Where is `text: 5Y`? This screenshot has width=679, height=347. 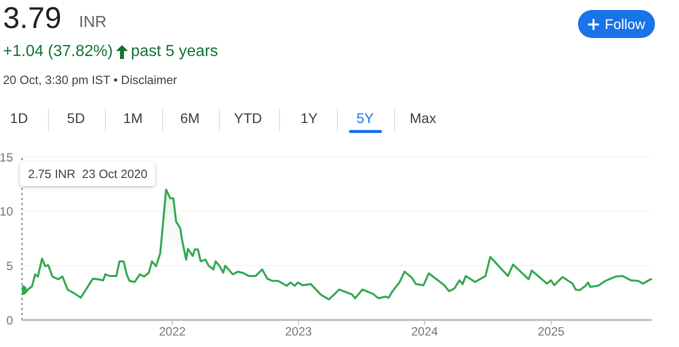
text: 5Y is located at coordinates (365, 118).